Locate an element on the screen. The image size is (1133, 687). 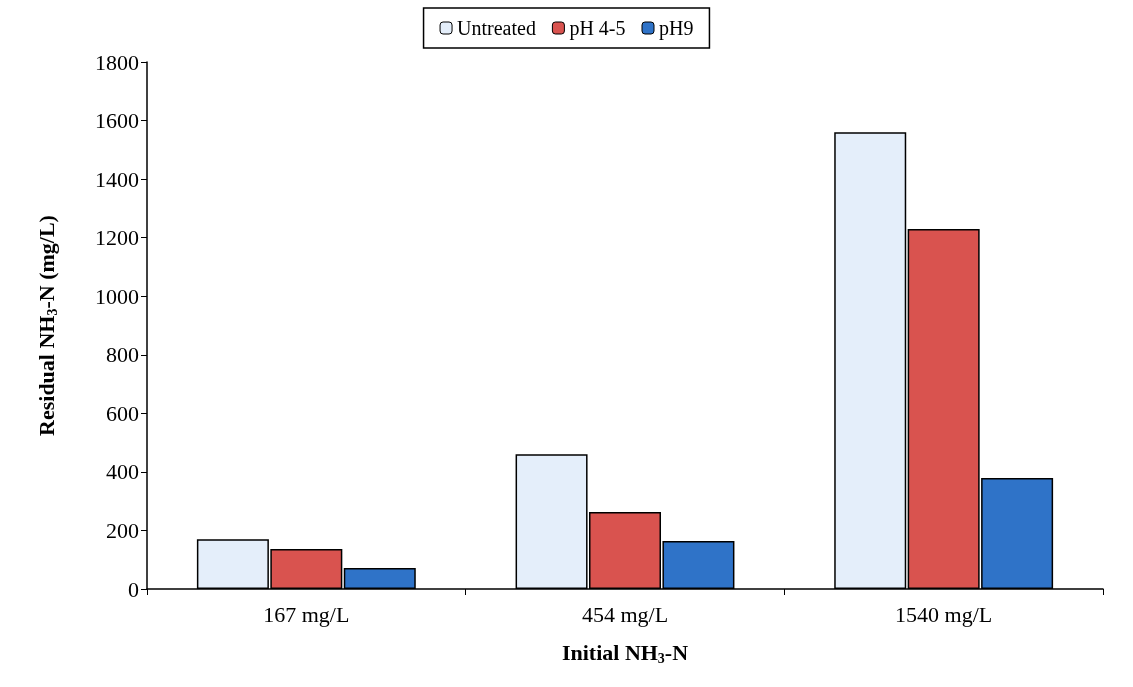
y-tick-label: 1600 is located at coordinates (117, 121).